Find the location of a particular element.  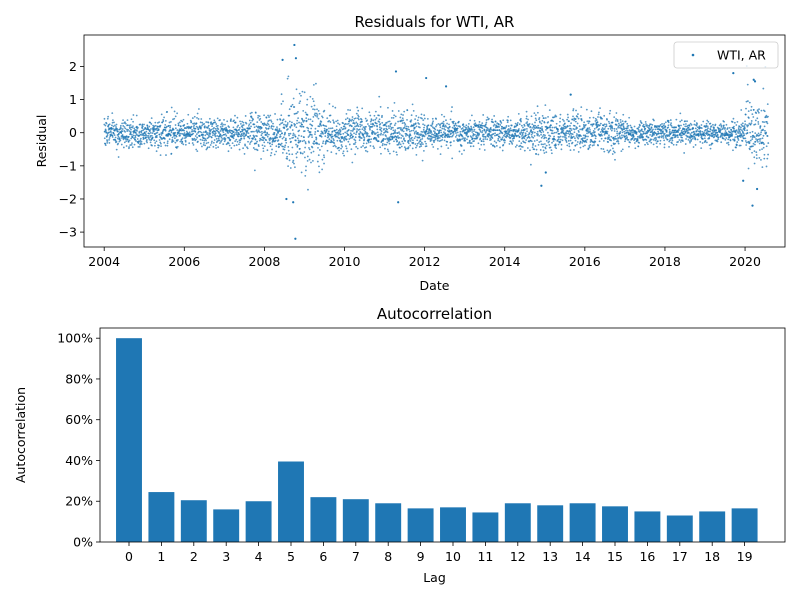

legend: WTI, AR is located at coordinates (726, 55).